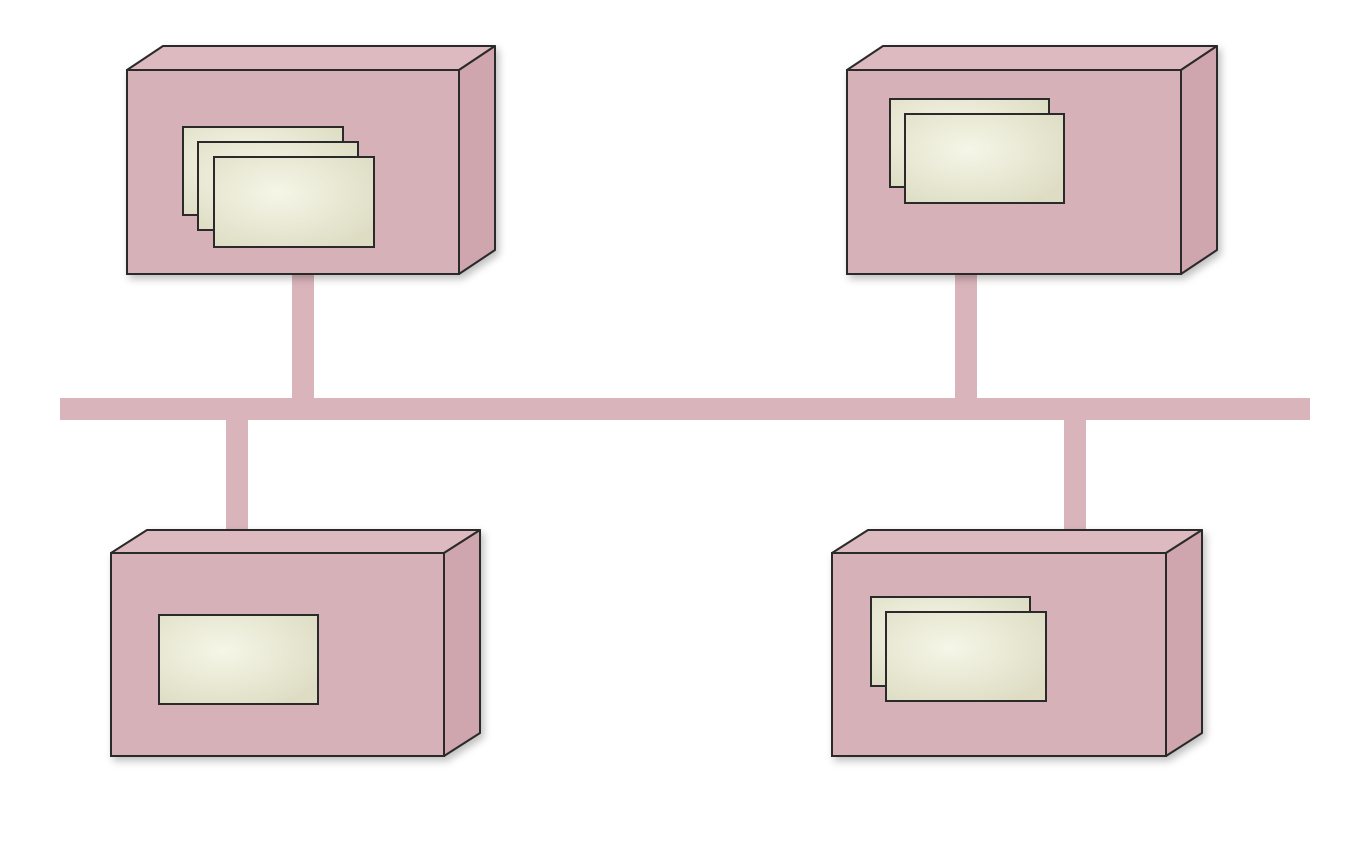 The width and height of the screenshot is (1366, 854). I want to click on connector-bottom-right, so click(1075, 474).